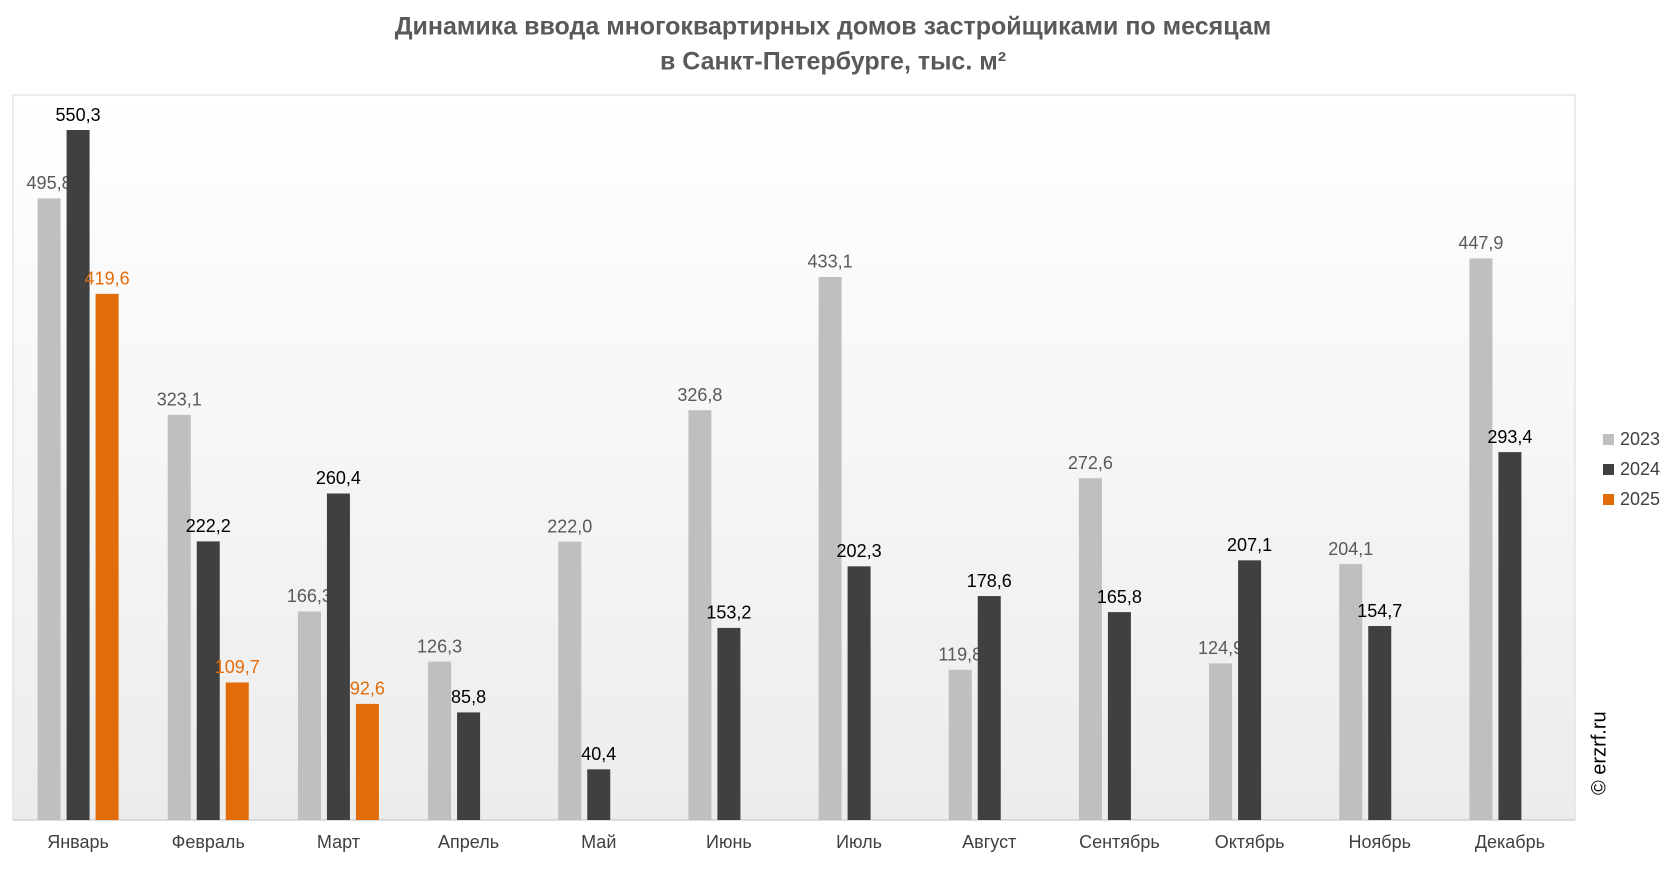  Describe the element at coordinates (1640, 499) in the screenshot. I see `legend-label: 2025` at that location.